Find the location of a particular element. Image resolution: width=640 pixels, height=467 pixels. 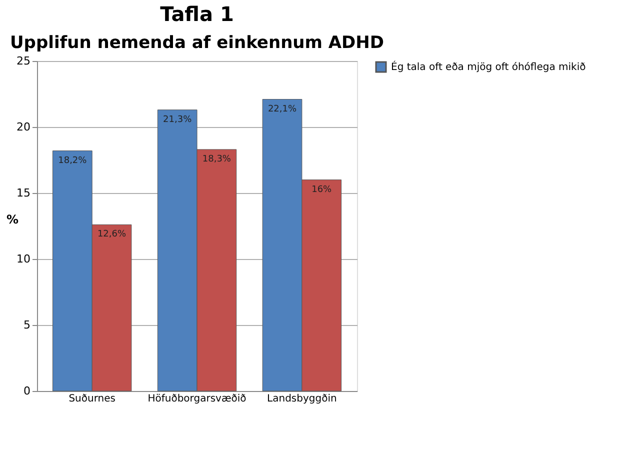

x-tick-label: Suðurnes is located at coordinates (92, 399).